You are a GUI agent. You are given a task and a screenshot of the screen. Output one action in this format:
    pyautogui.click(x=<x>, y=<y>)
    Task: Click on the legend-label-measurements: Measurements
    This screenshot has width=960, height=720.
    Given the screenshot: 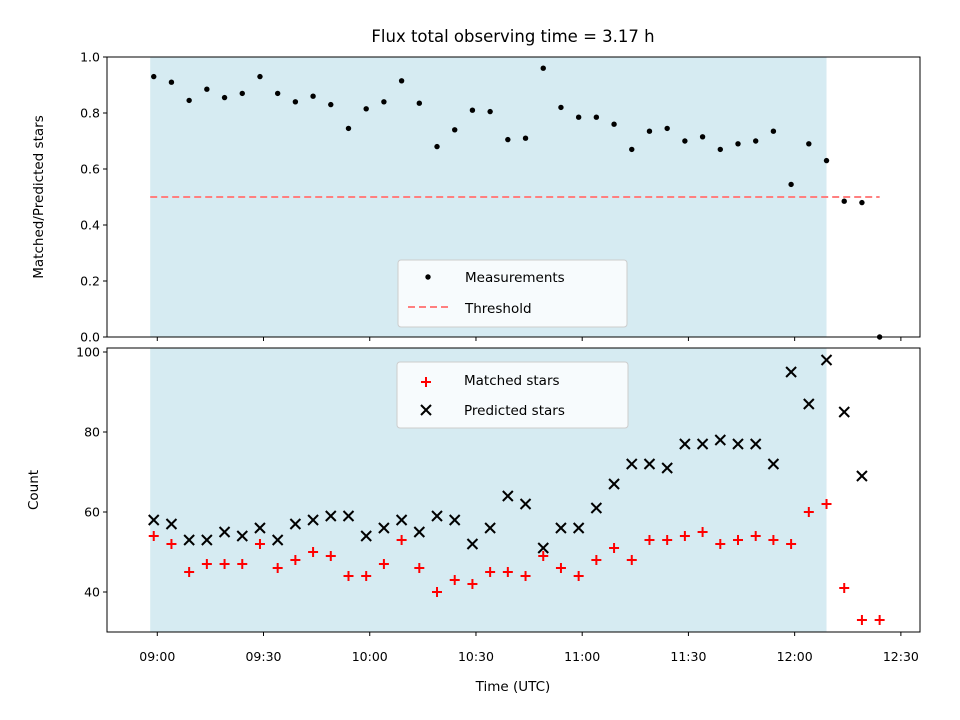 What is the action you would take?
    pyautogui.click(x=515, y=278)
    